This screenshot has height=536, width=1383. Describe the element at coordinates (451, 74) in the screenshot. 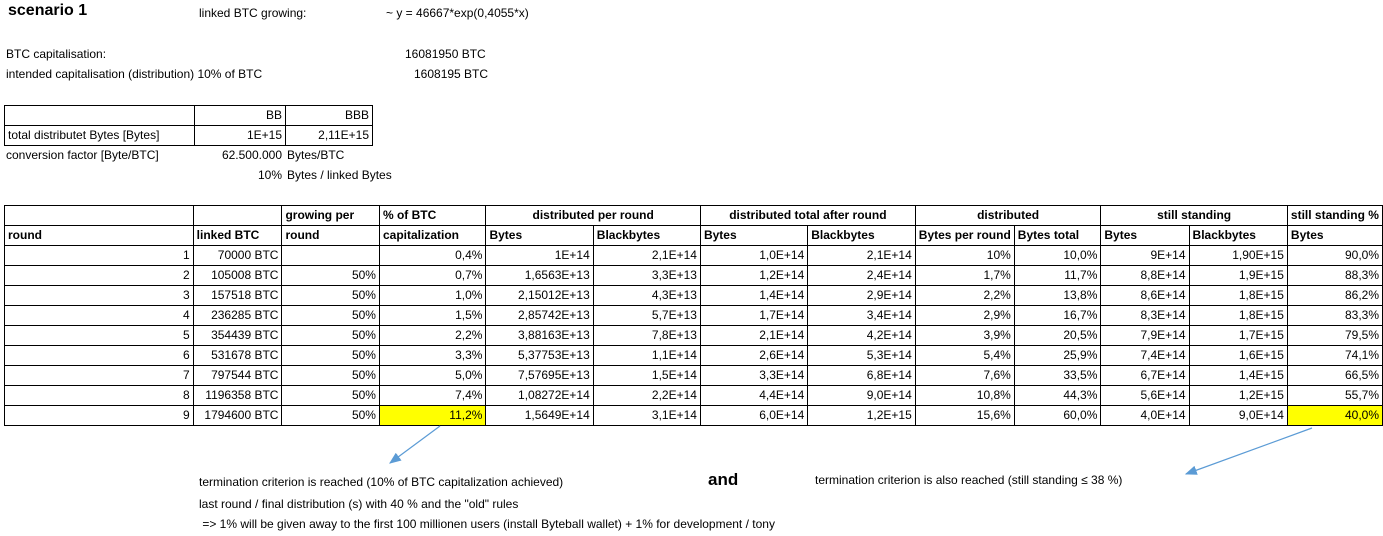

I see `intended-value: 1608195 BTC` at that location.